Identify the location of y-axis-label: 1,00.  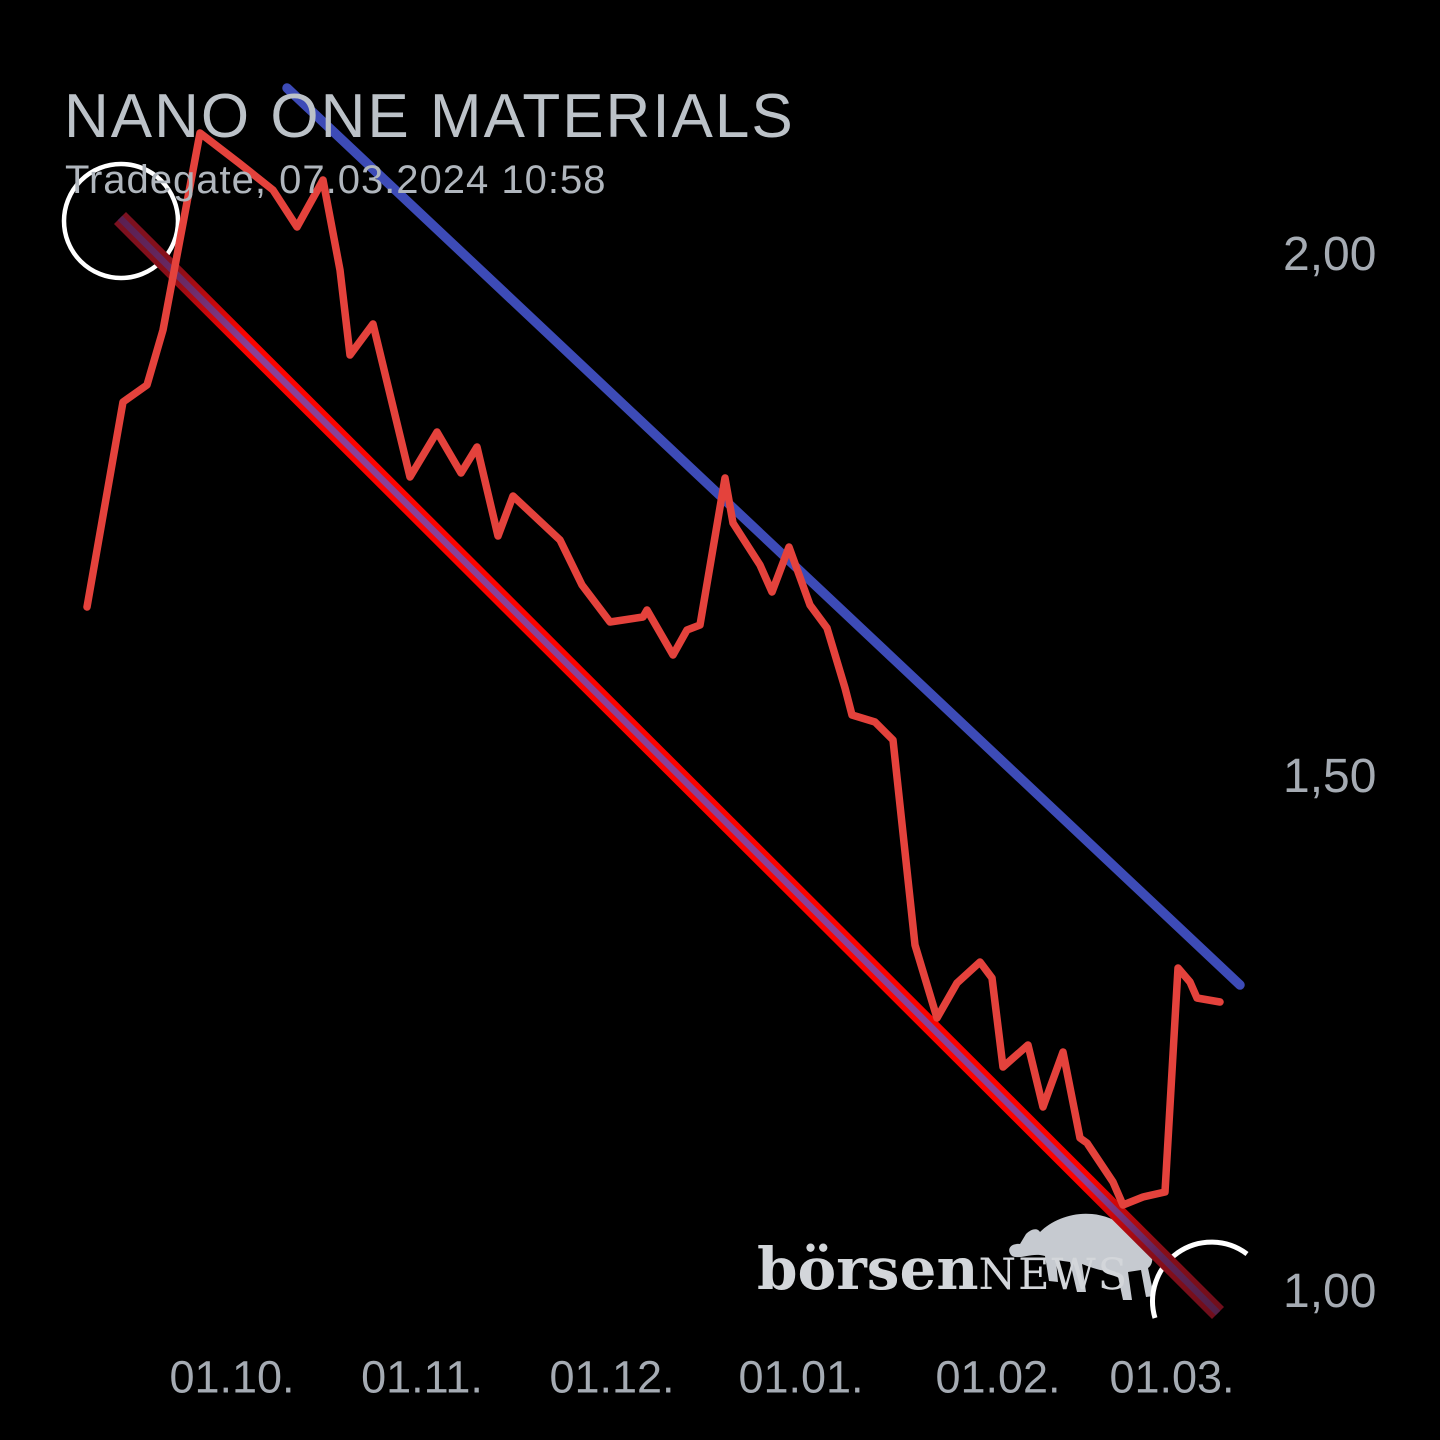
(1330, 1291).